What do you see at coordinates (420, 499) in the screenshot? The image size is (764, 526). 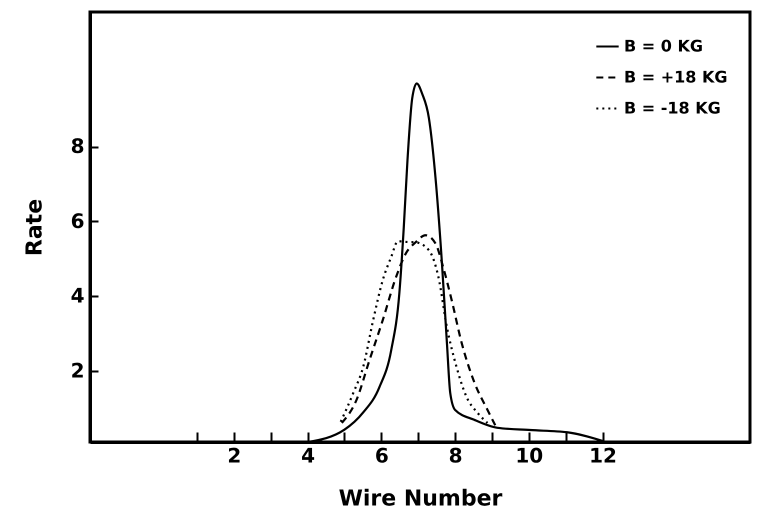 I see `x-axis-title: Wire Number` at bounding box center [420, 499].